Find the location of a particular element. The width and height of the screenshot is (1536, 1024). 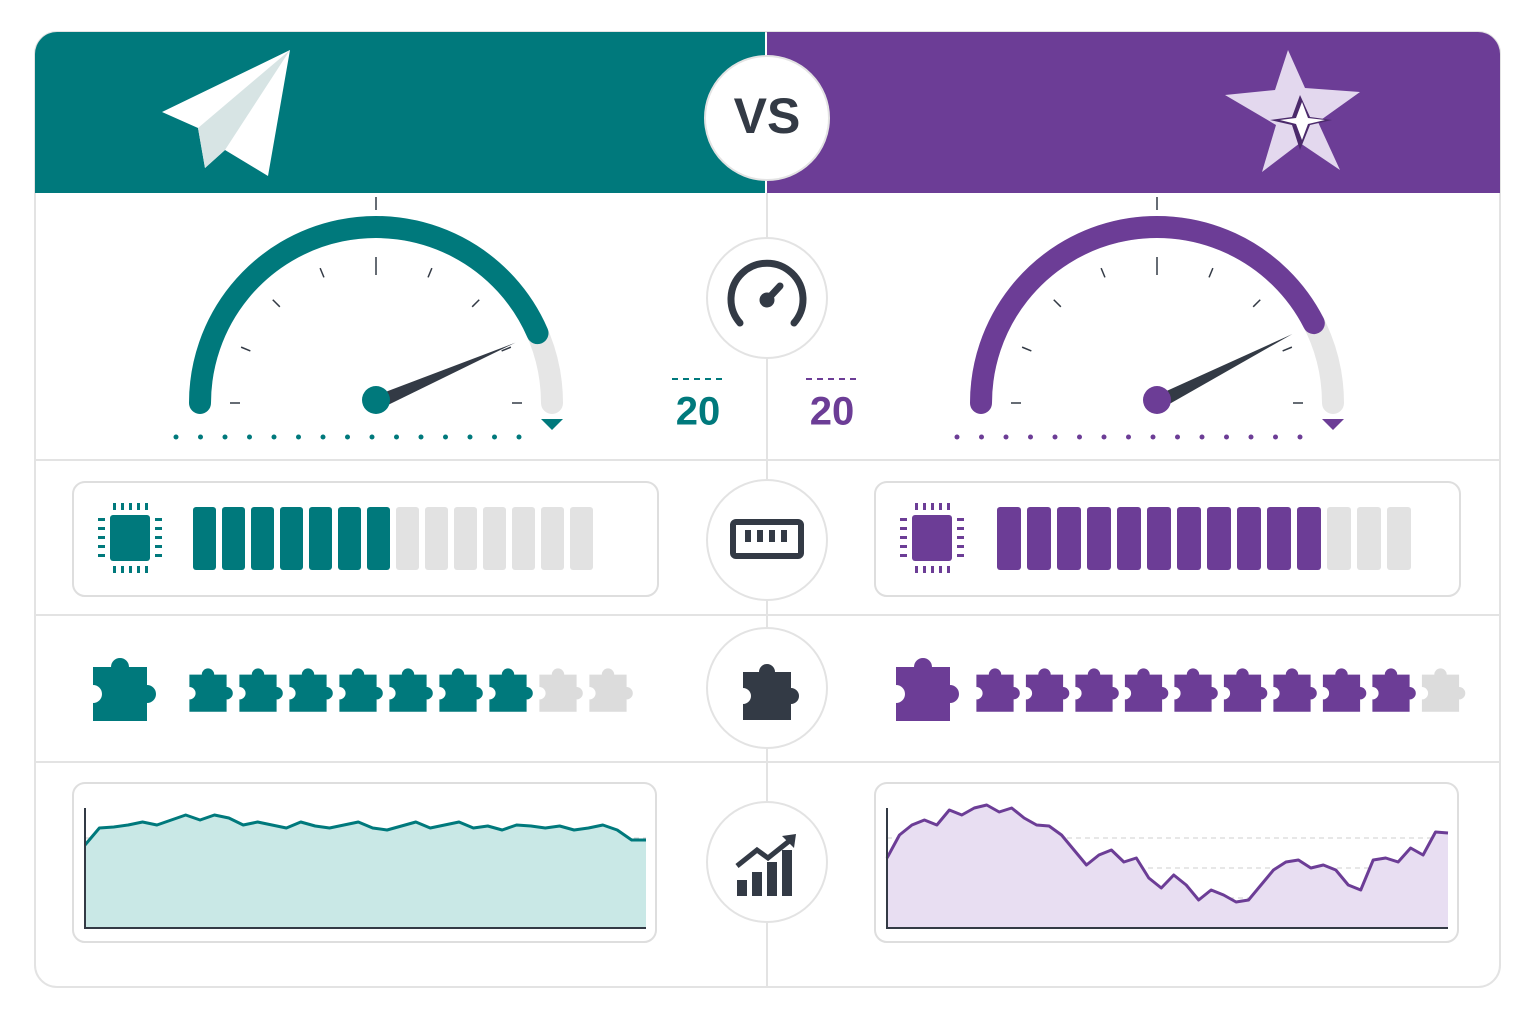

ram-icon is located at coordinates (767, 539).